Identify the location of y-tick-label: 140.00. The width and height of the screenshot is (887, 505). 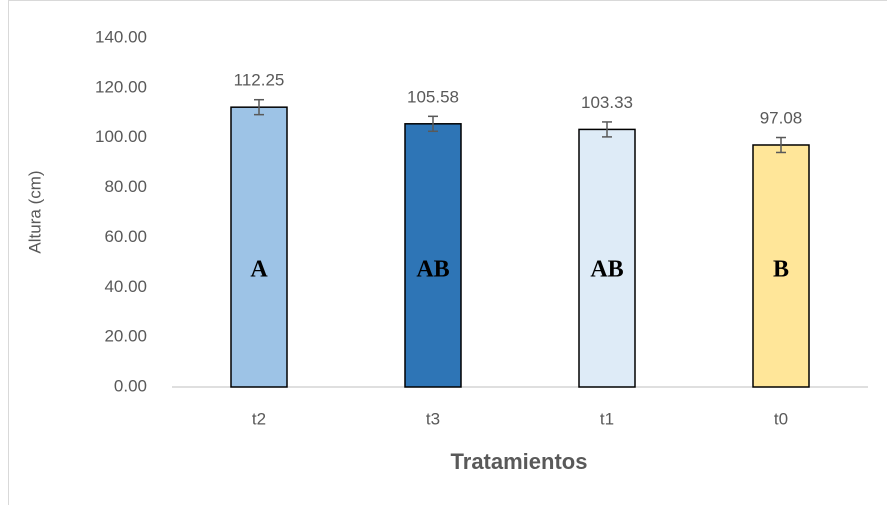
(121, 36).